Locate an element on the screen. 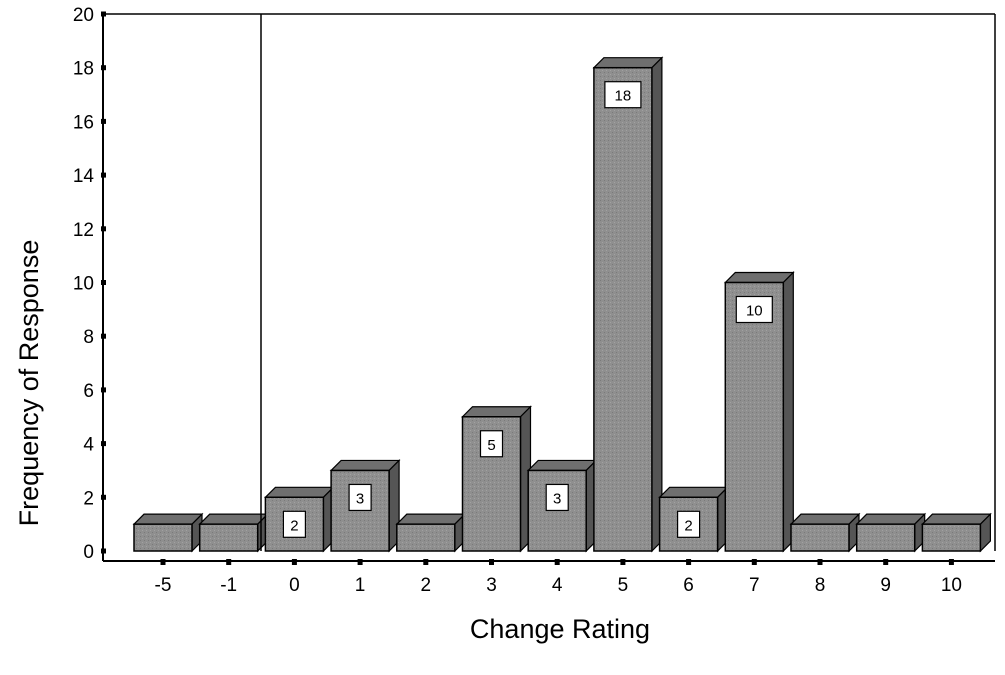  data-label: 10 is located at coordinates (754, 311).